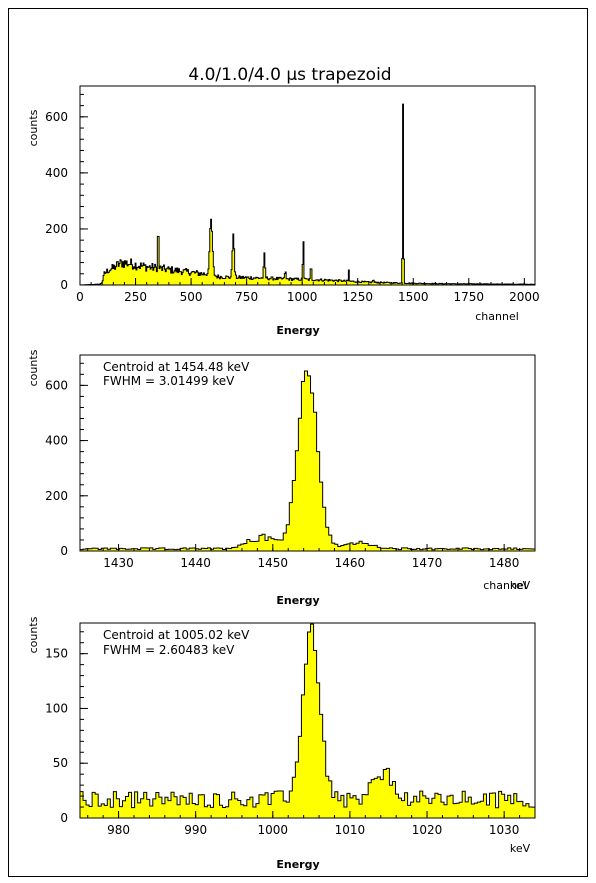  I want to click on x-tick-label: 1470, so click(427, 563).